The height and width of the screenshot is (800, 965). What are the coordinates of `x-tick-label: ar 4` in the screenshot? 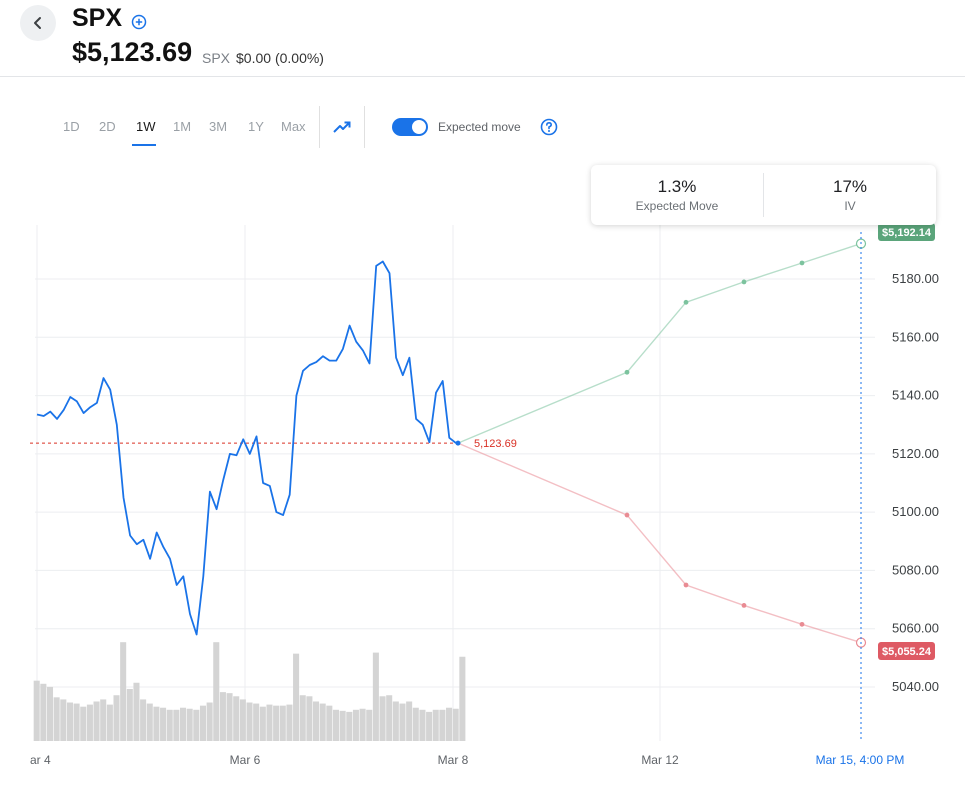 It's located at (40, 760).